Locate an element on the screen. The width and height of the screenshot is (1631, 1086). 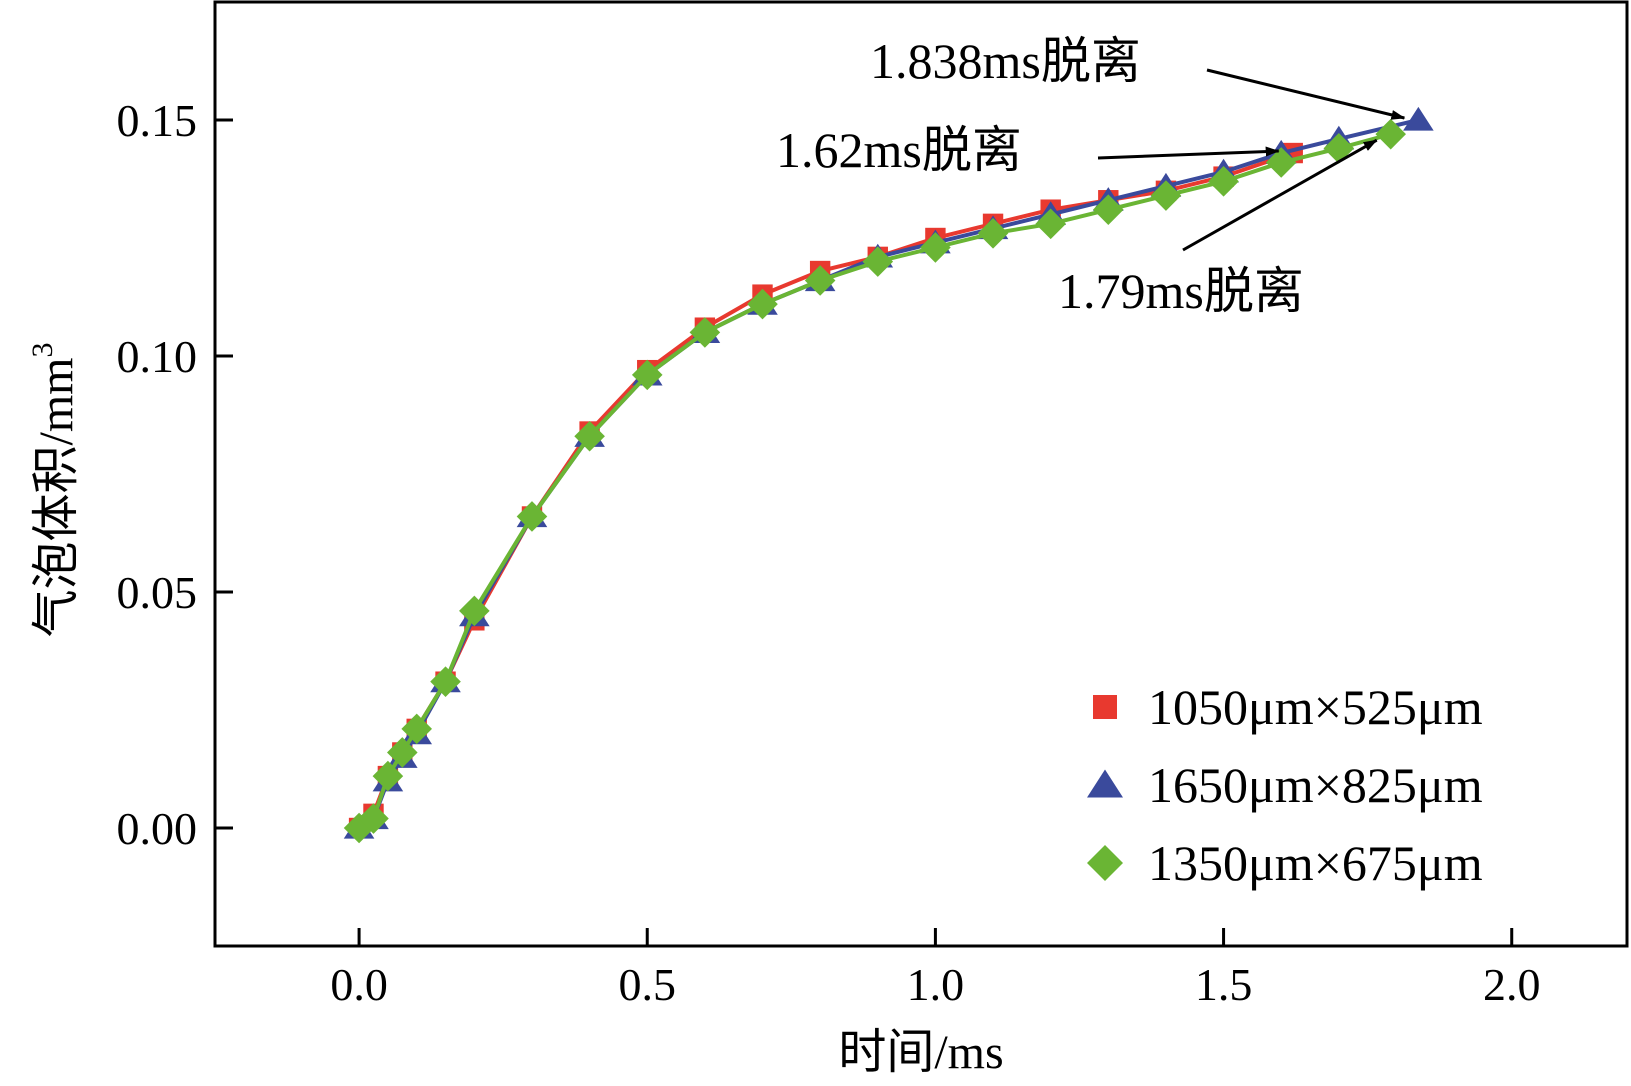
legend-label: 1650μm×825μm is located at coordinates (1315, 785).